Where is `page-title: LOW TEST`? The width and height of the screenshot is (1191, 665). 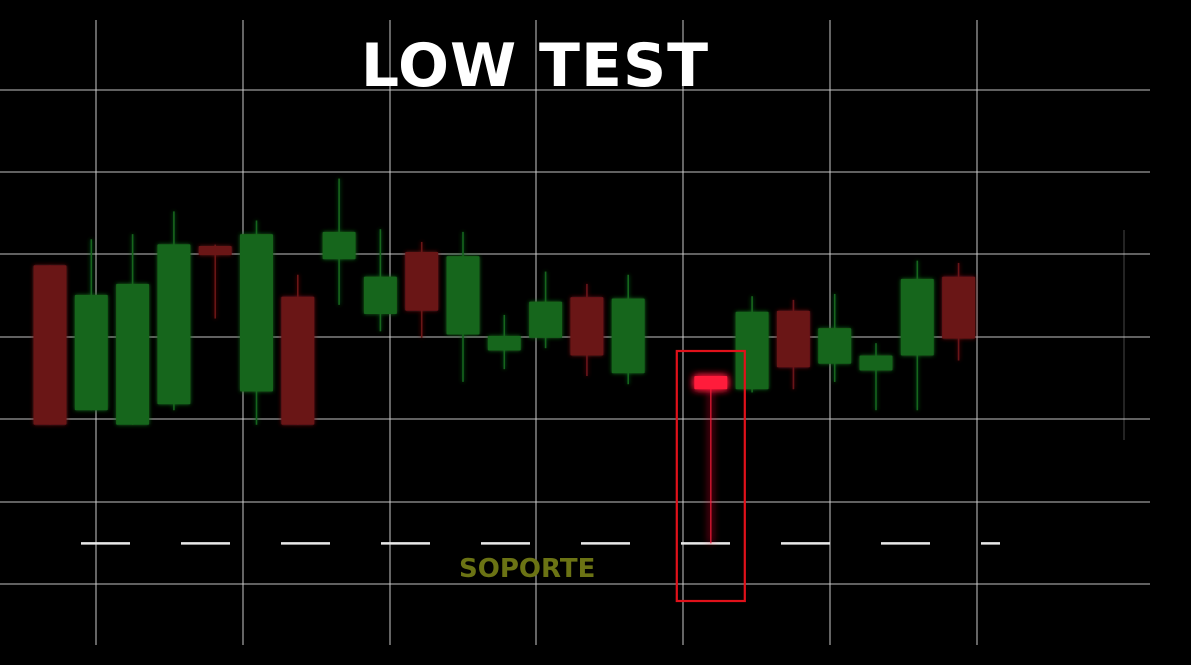 page-title: LOW TEST is located at coordinates (535, 66).